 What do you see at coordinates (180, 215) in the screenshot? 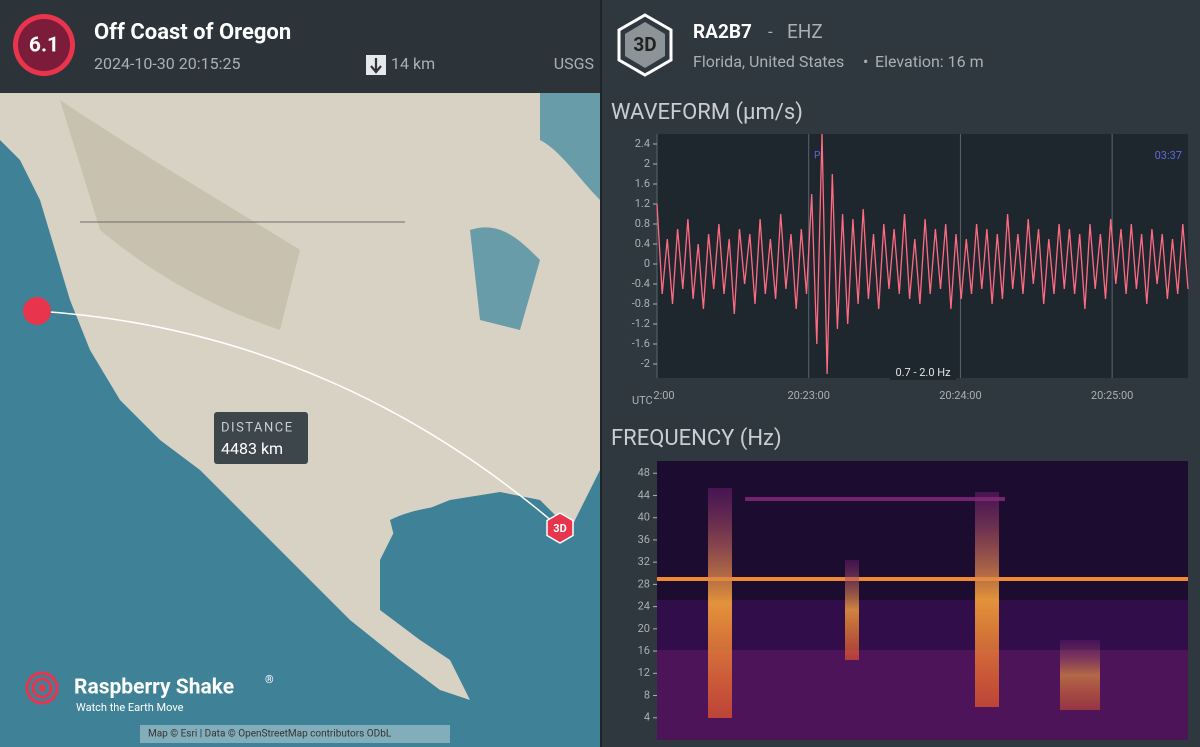
I see `mountains` at bounding box center [180, 215].